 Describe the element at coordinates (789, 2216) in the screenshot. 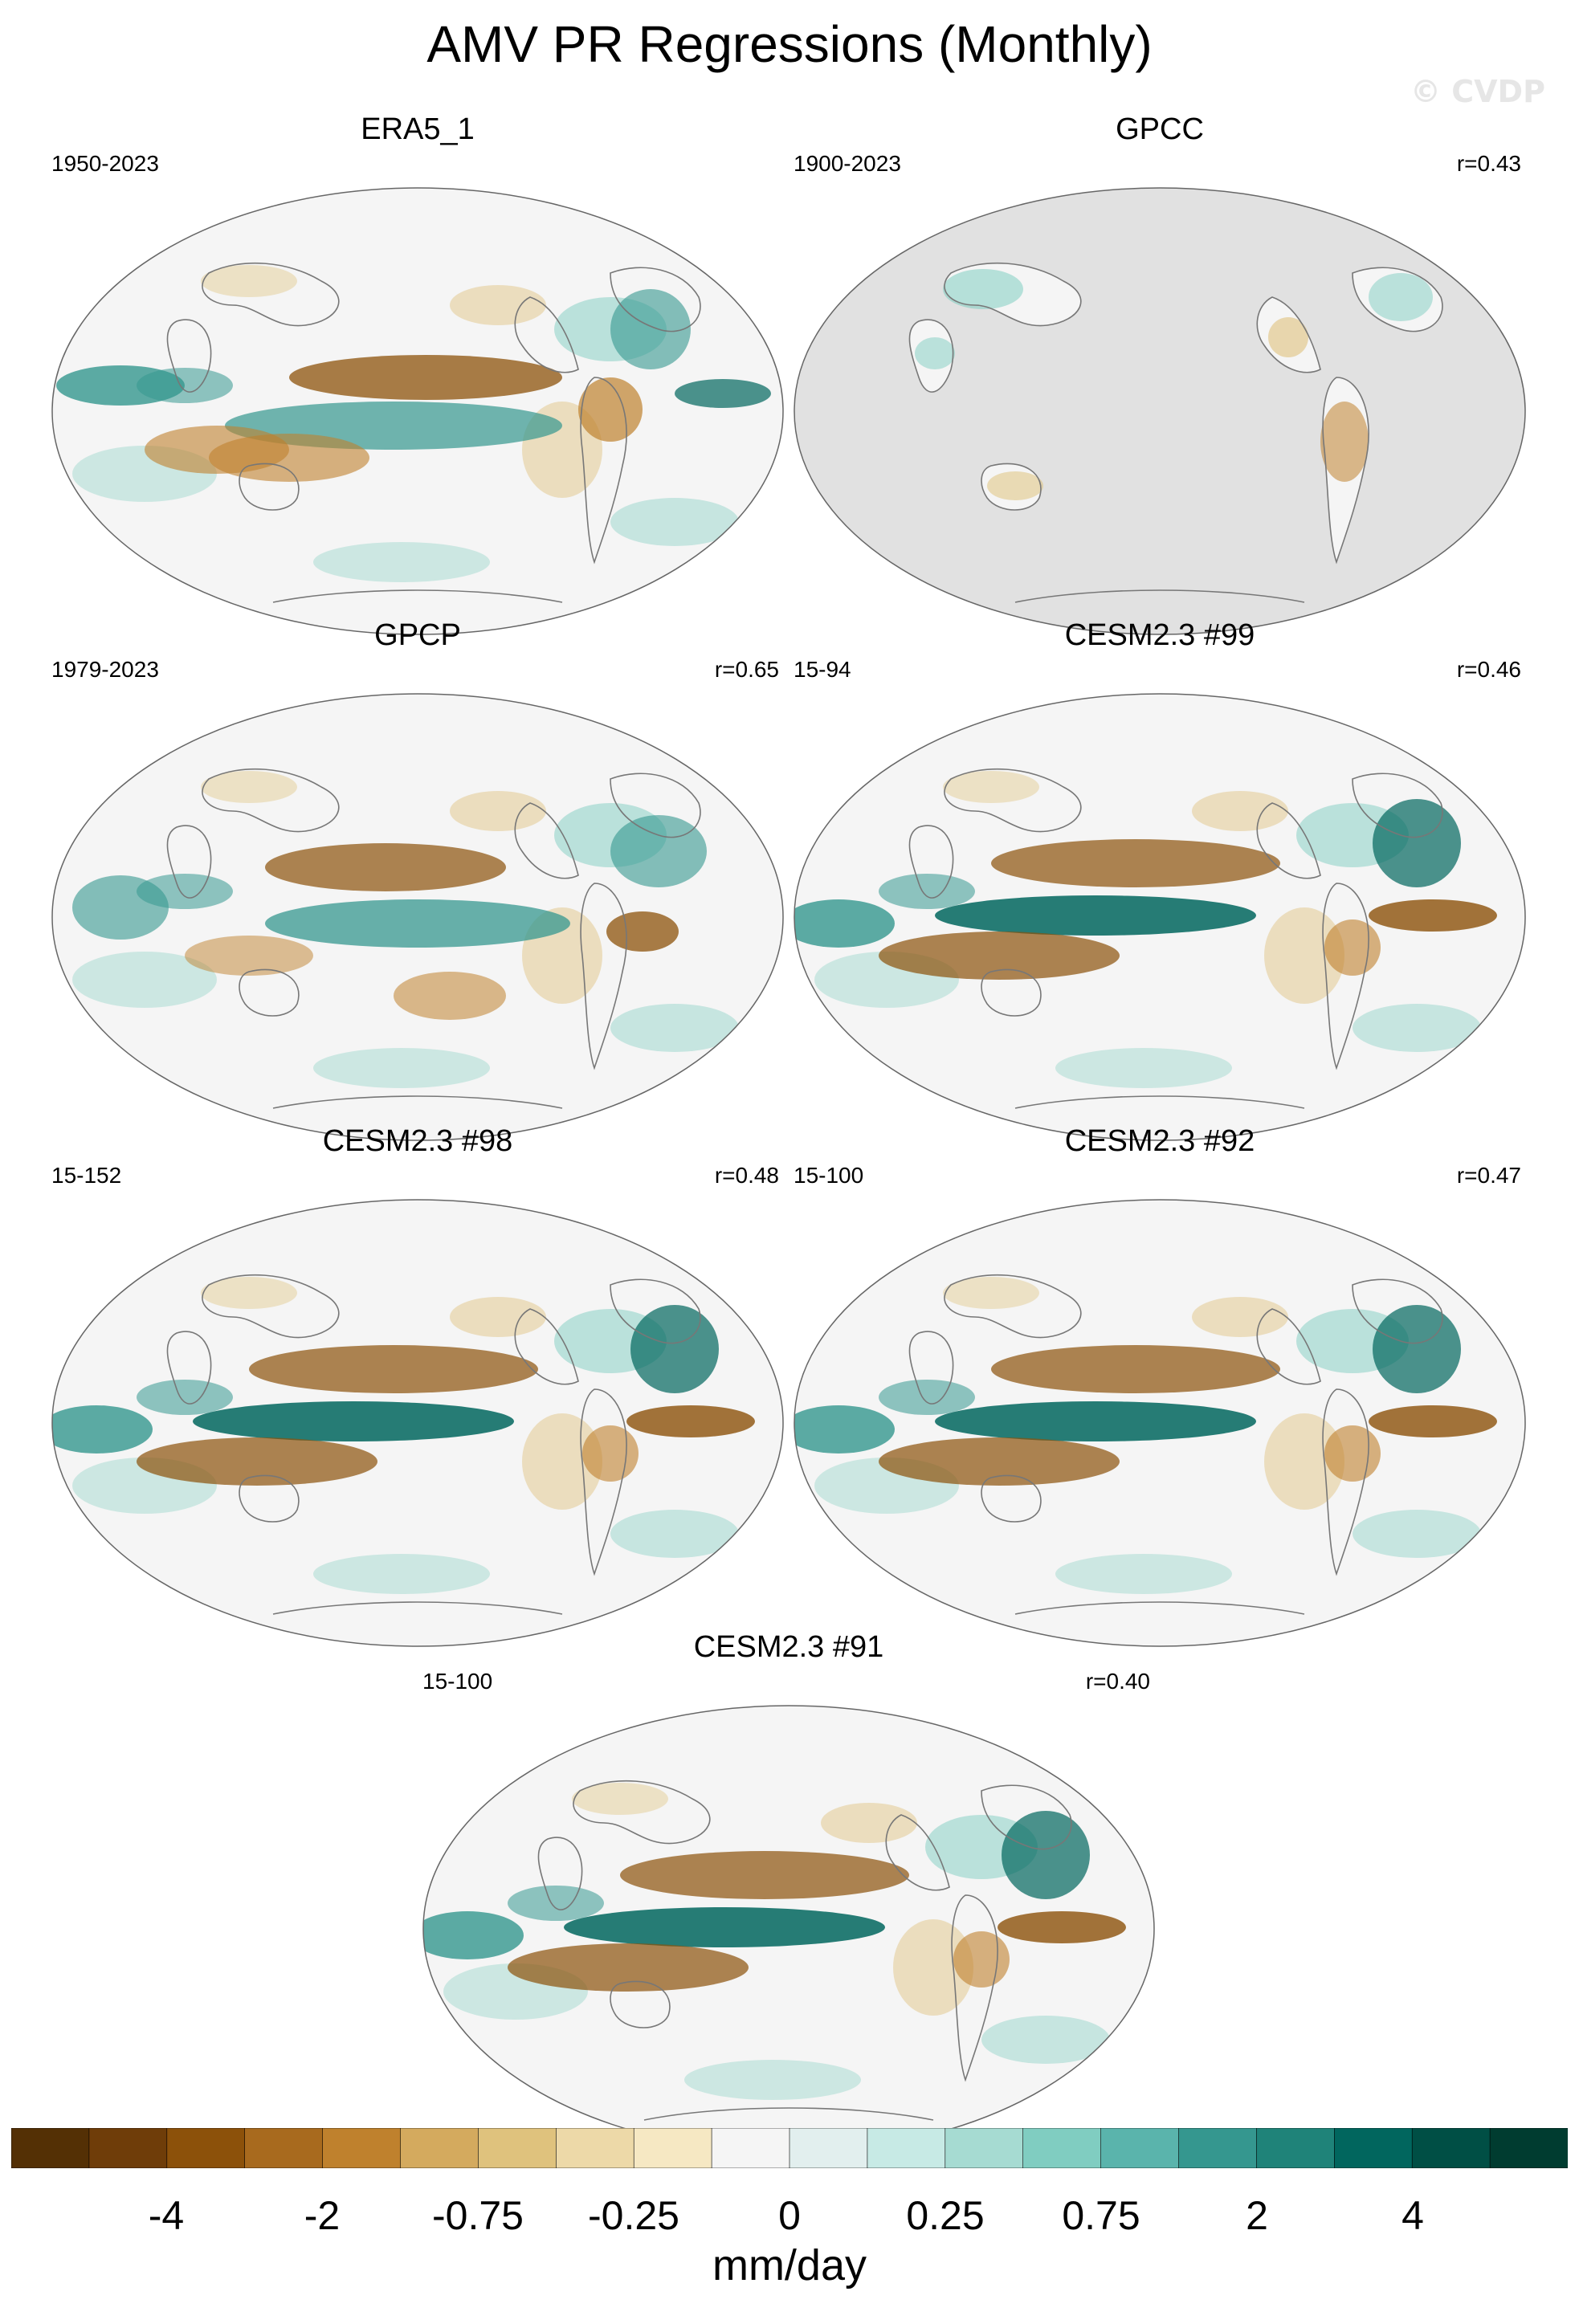

I see `colorbar-tick: 0` at that location.